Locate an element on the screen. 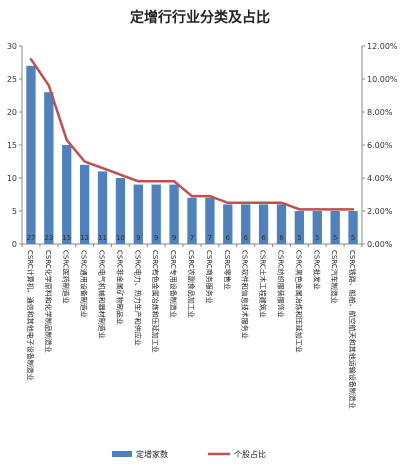 This screenshot has width=400, height=476. y-left-tick-label: 10 is located at coordinates (12, 178).